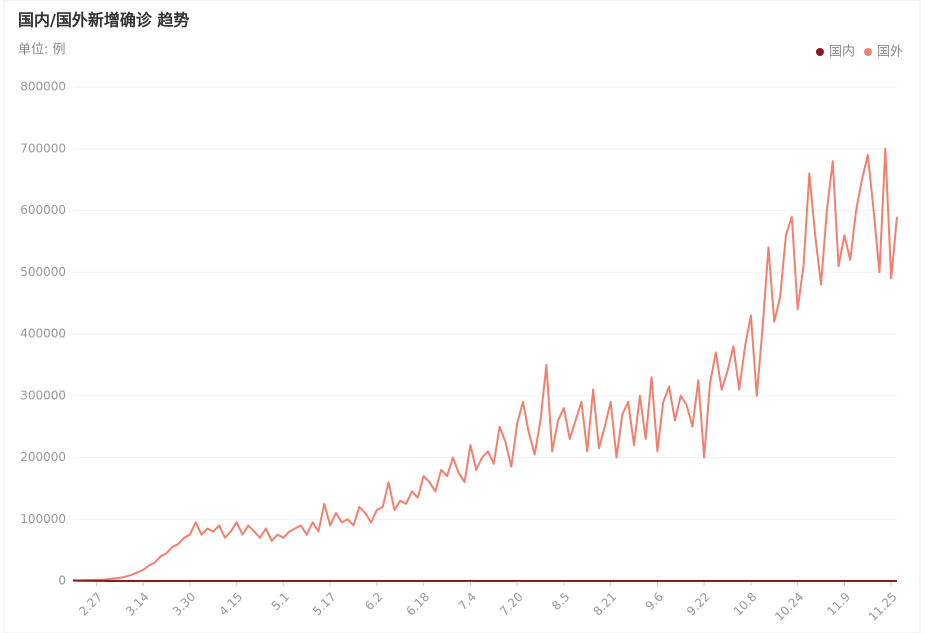 Image resolution: width=927 pixels, height=633 pixels. What do you see at coordinates (43, 457) in the screenshot?
I see `y-tick-label: 200000` at bounding box center [43, 457].